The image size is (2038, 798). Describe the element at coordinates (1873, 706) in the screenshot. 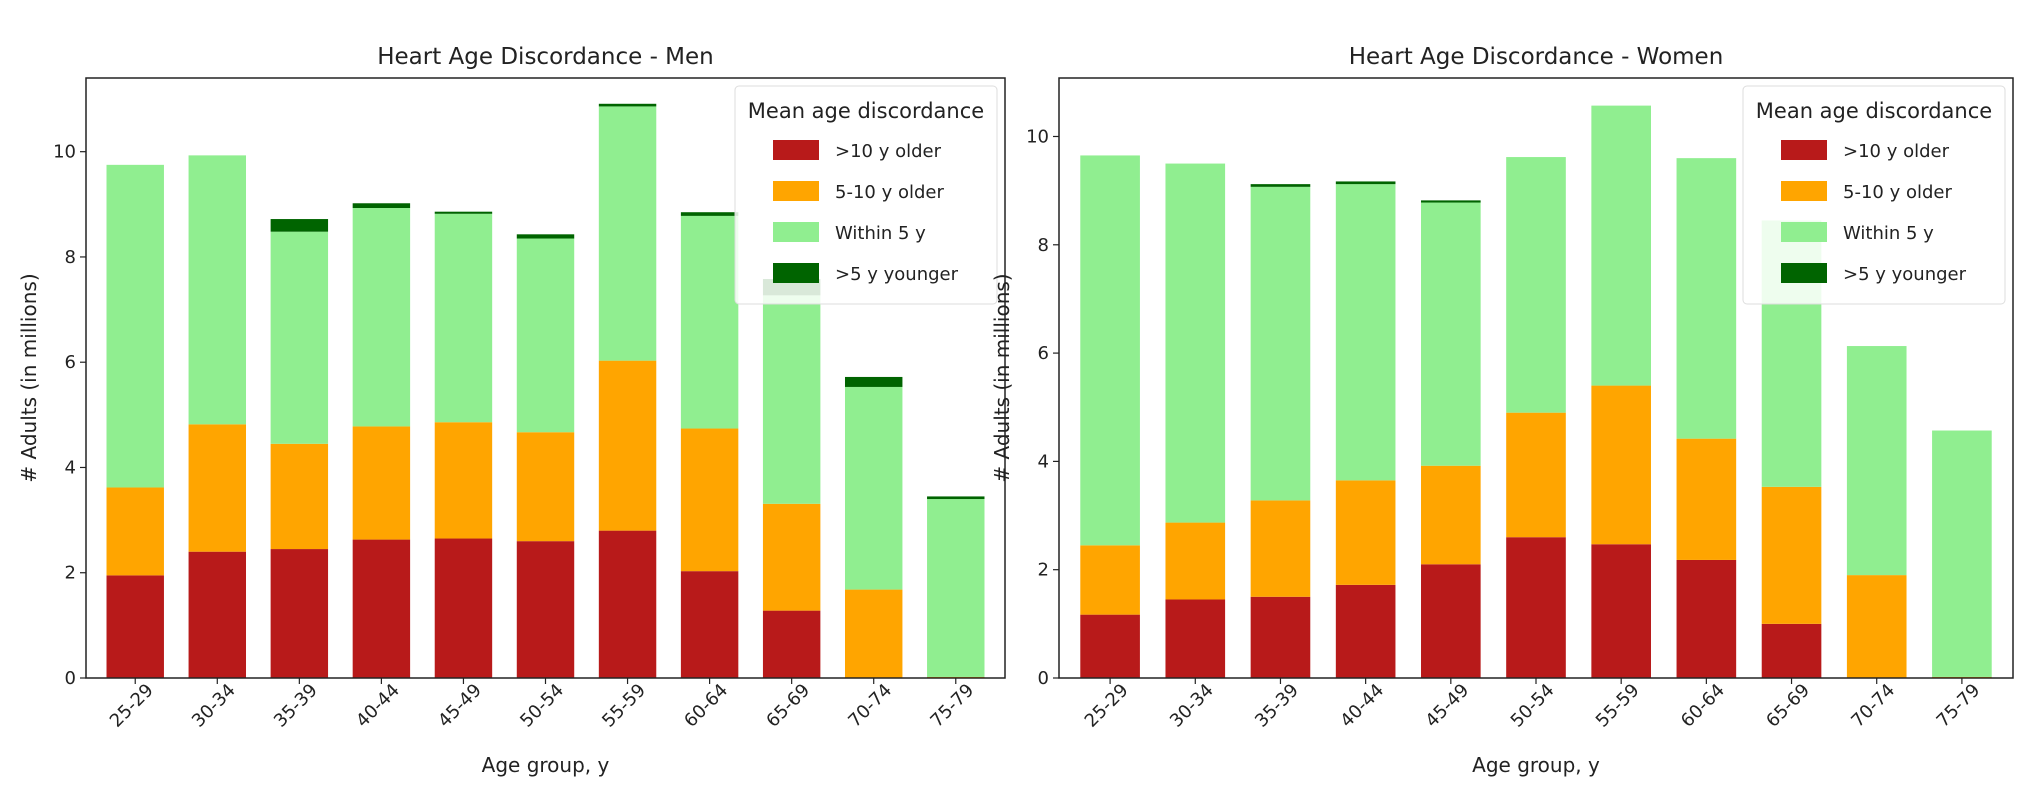

I see `x-tick-label: 70-74` at that location.